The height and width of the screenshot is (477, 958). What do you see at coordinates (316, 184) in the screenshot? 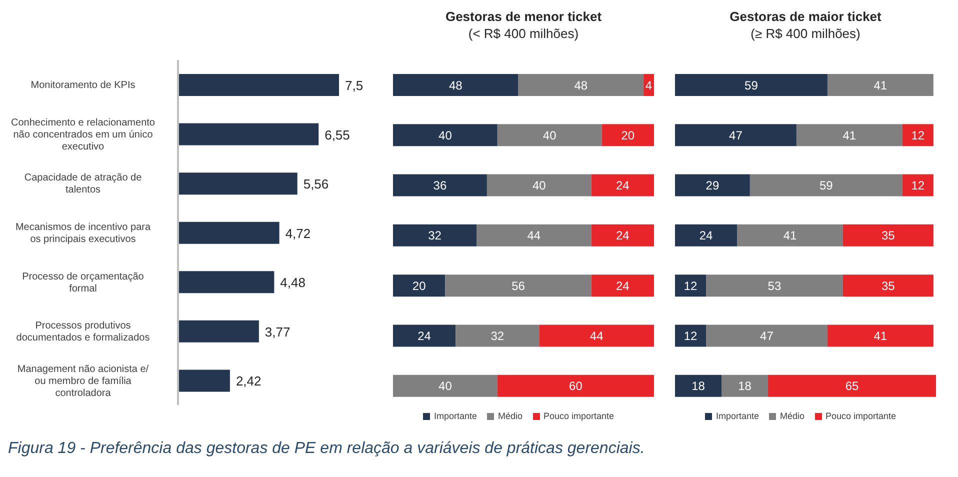
I see `data-label: 5,56` at bounding box center [316, 184].